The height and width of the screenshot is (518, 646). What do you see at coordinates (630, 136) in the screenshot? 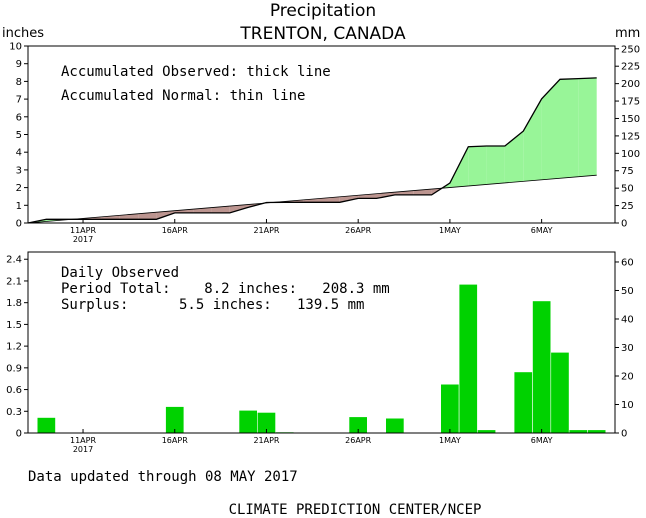
I see `right-tick-label: 125` at bounding box center [630, 136].